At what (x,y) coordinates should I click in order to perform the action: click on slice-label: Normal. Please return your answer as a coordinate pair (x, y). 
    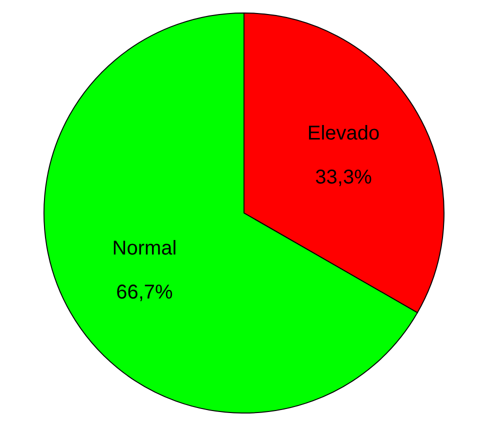
    Looking at the image, I should click on (144, 249).